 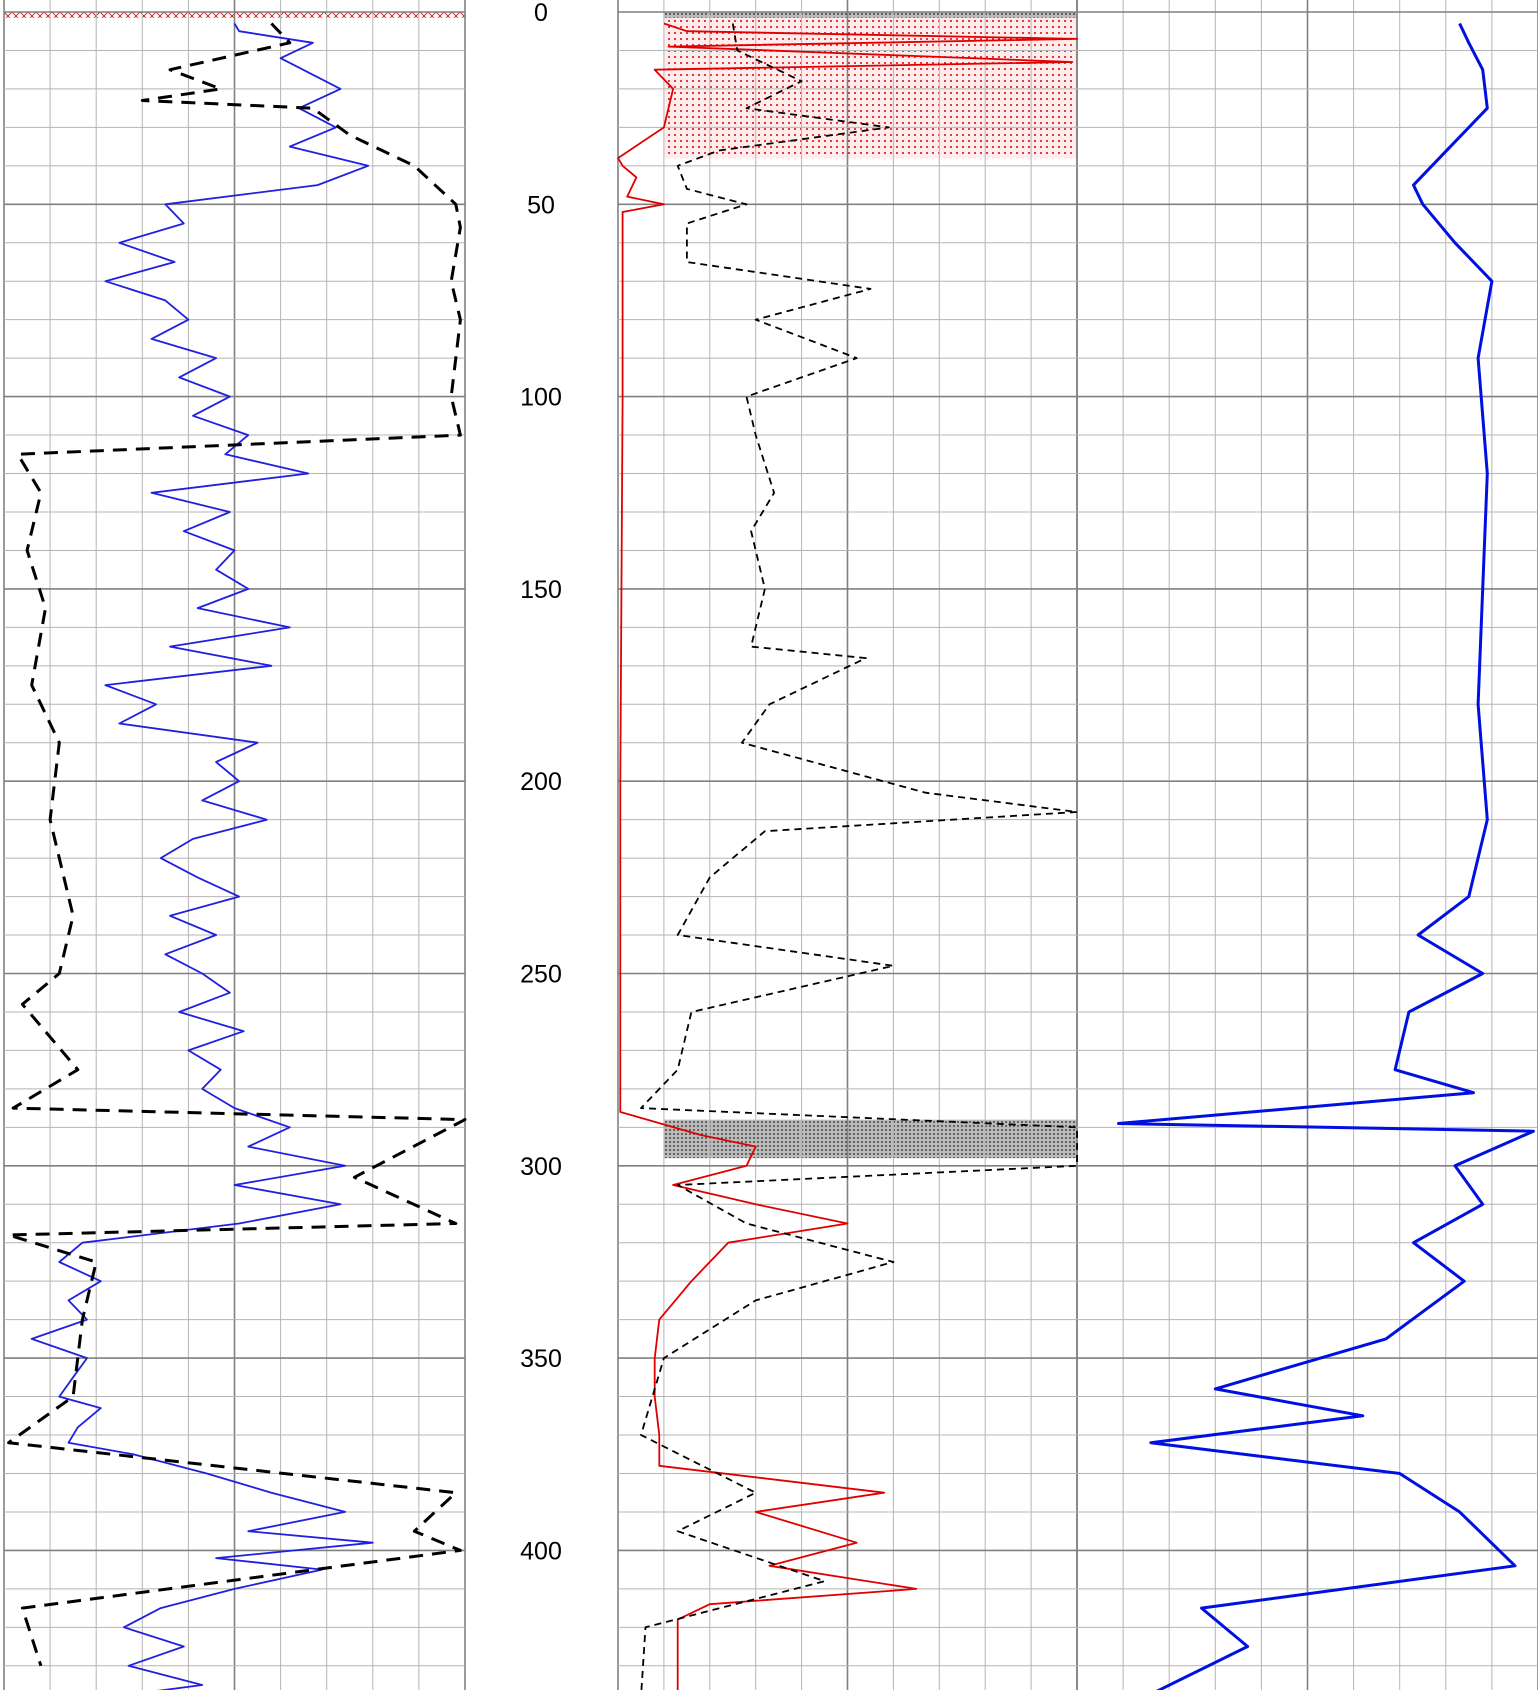 I want to click on depth-tick-label: 200, so click(x=541, y=782).